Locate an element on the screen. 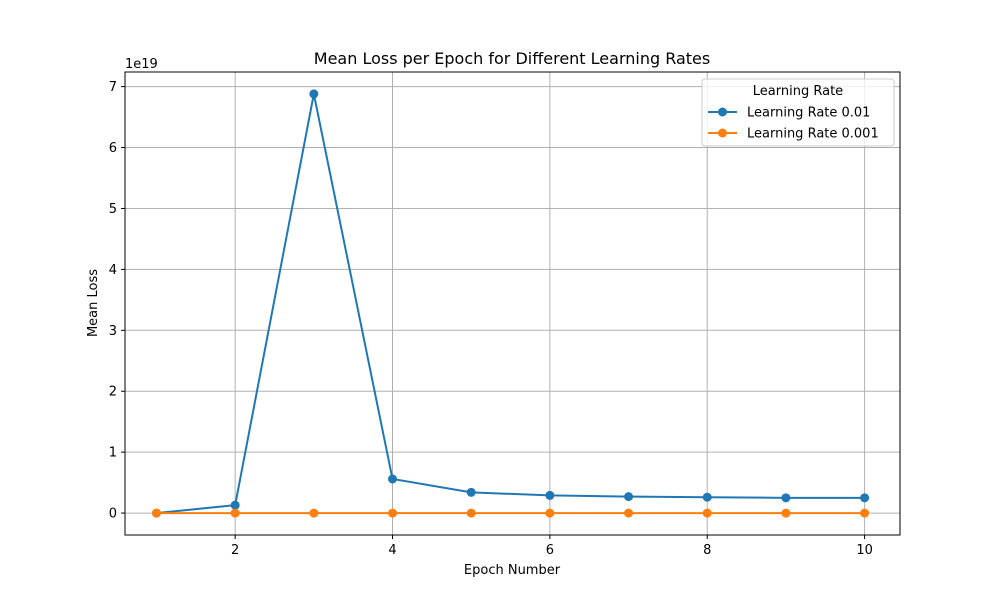  legend-label: Learning Rate 0.001 is located at coordinates (813, 134).